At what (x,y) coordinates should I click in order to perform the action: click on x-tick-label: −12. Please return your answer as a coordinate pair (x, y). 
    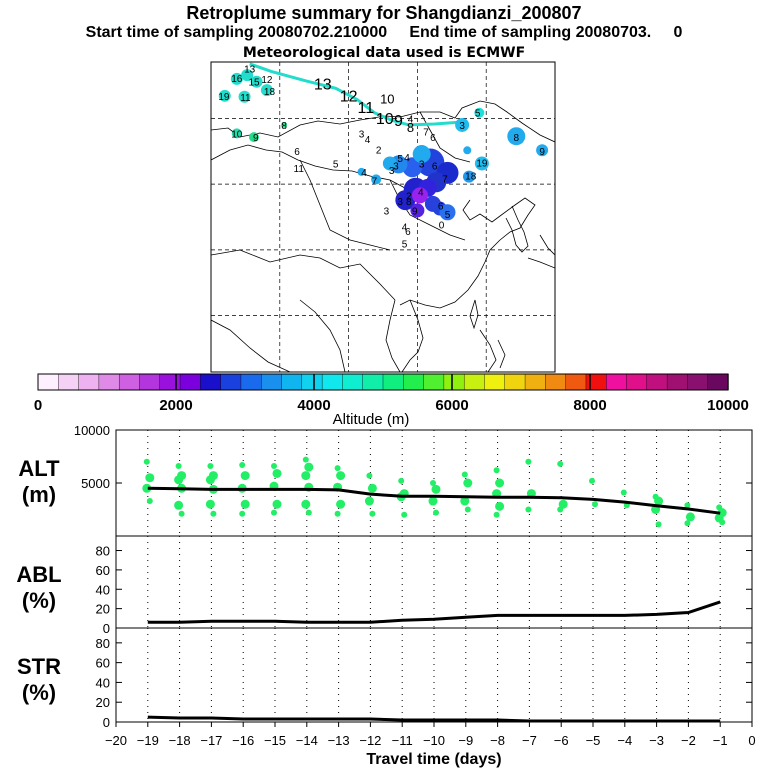
    Looking at the image, I should click on (370, 740).